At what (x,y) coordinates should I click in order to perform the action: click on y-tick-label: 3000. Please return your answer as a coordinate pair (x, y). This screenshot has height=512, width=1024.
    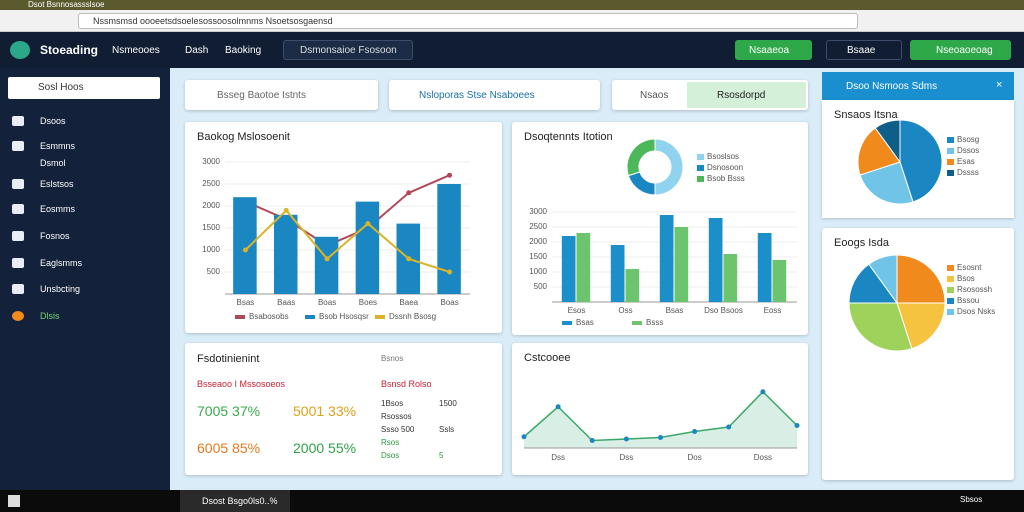
    Looking at the image, I should click on (538, 211).